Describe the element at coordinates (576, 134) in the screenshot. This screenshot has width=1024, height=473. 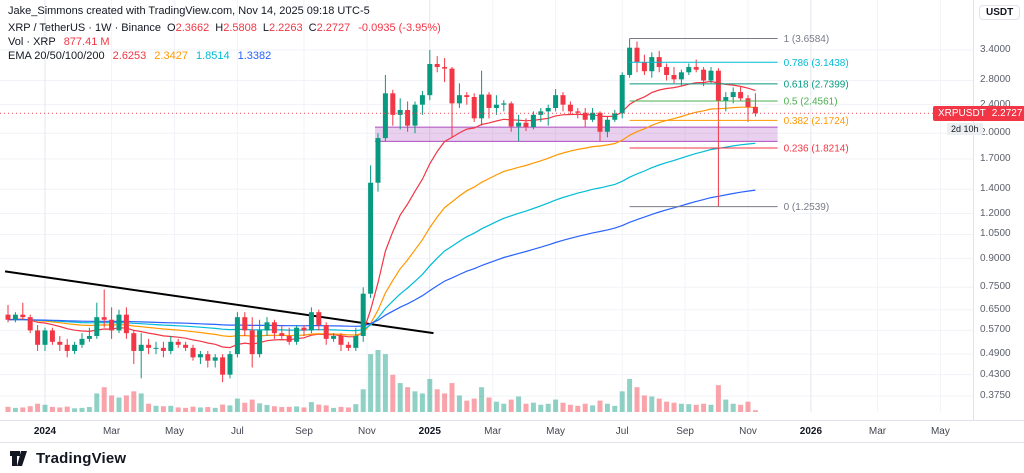
I see `support-zone` at that location.